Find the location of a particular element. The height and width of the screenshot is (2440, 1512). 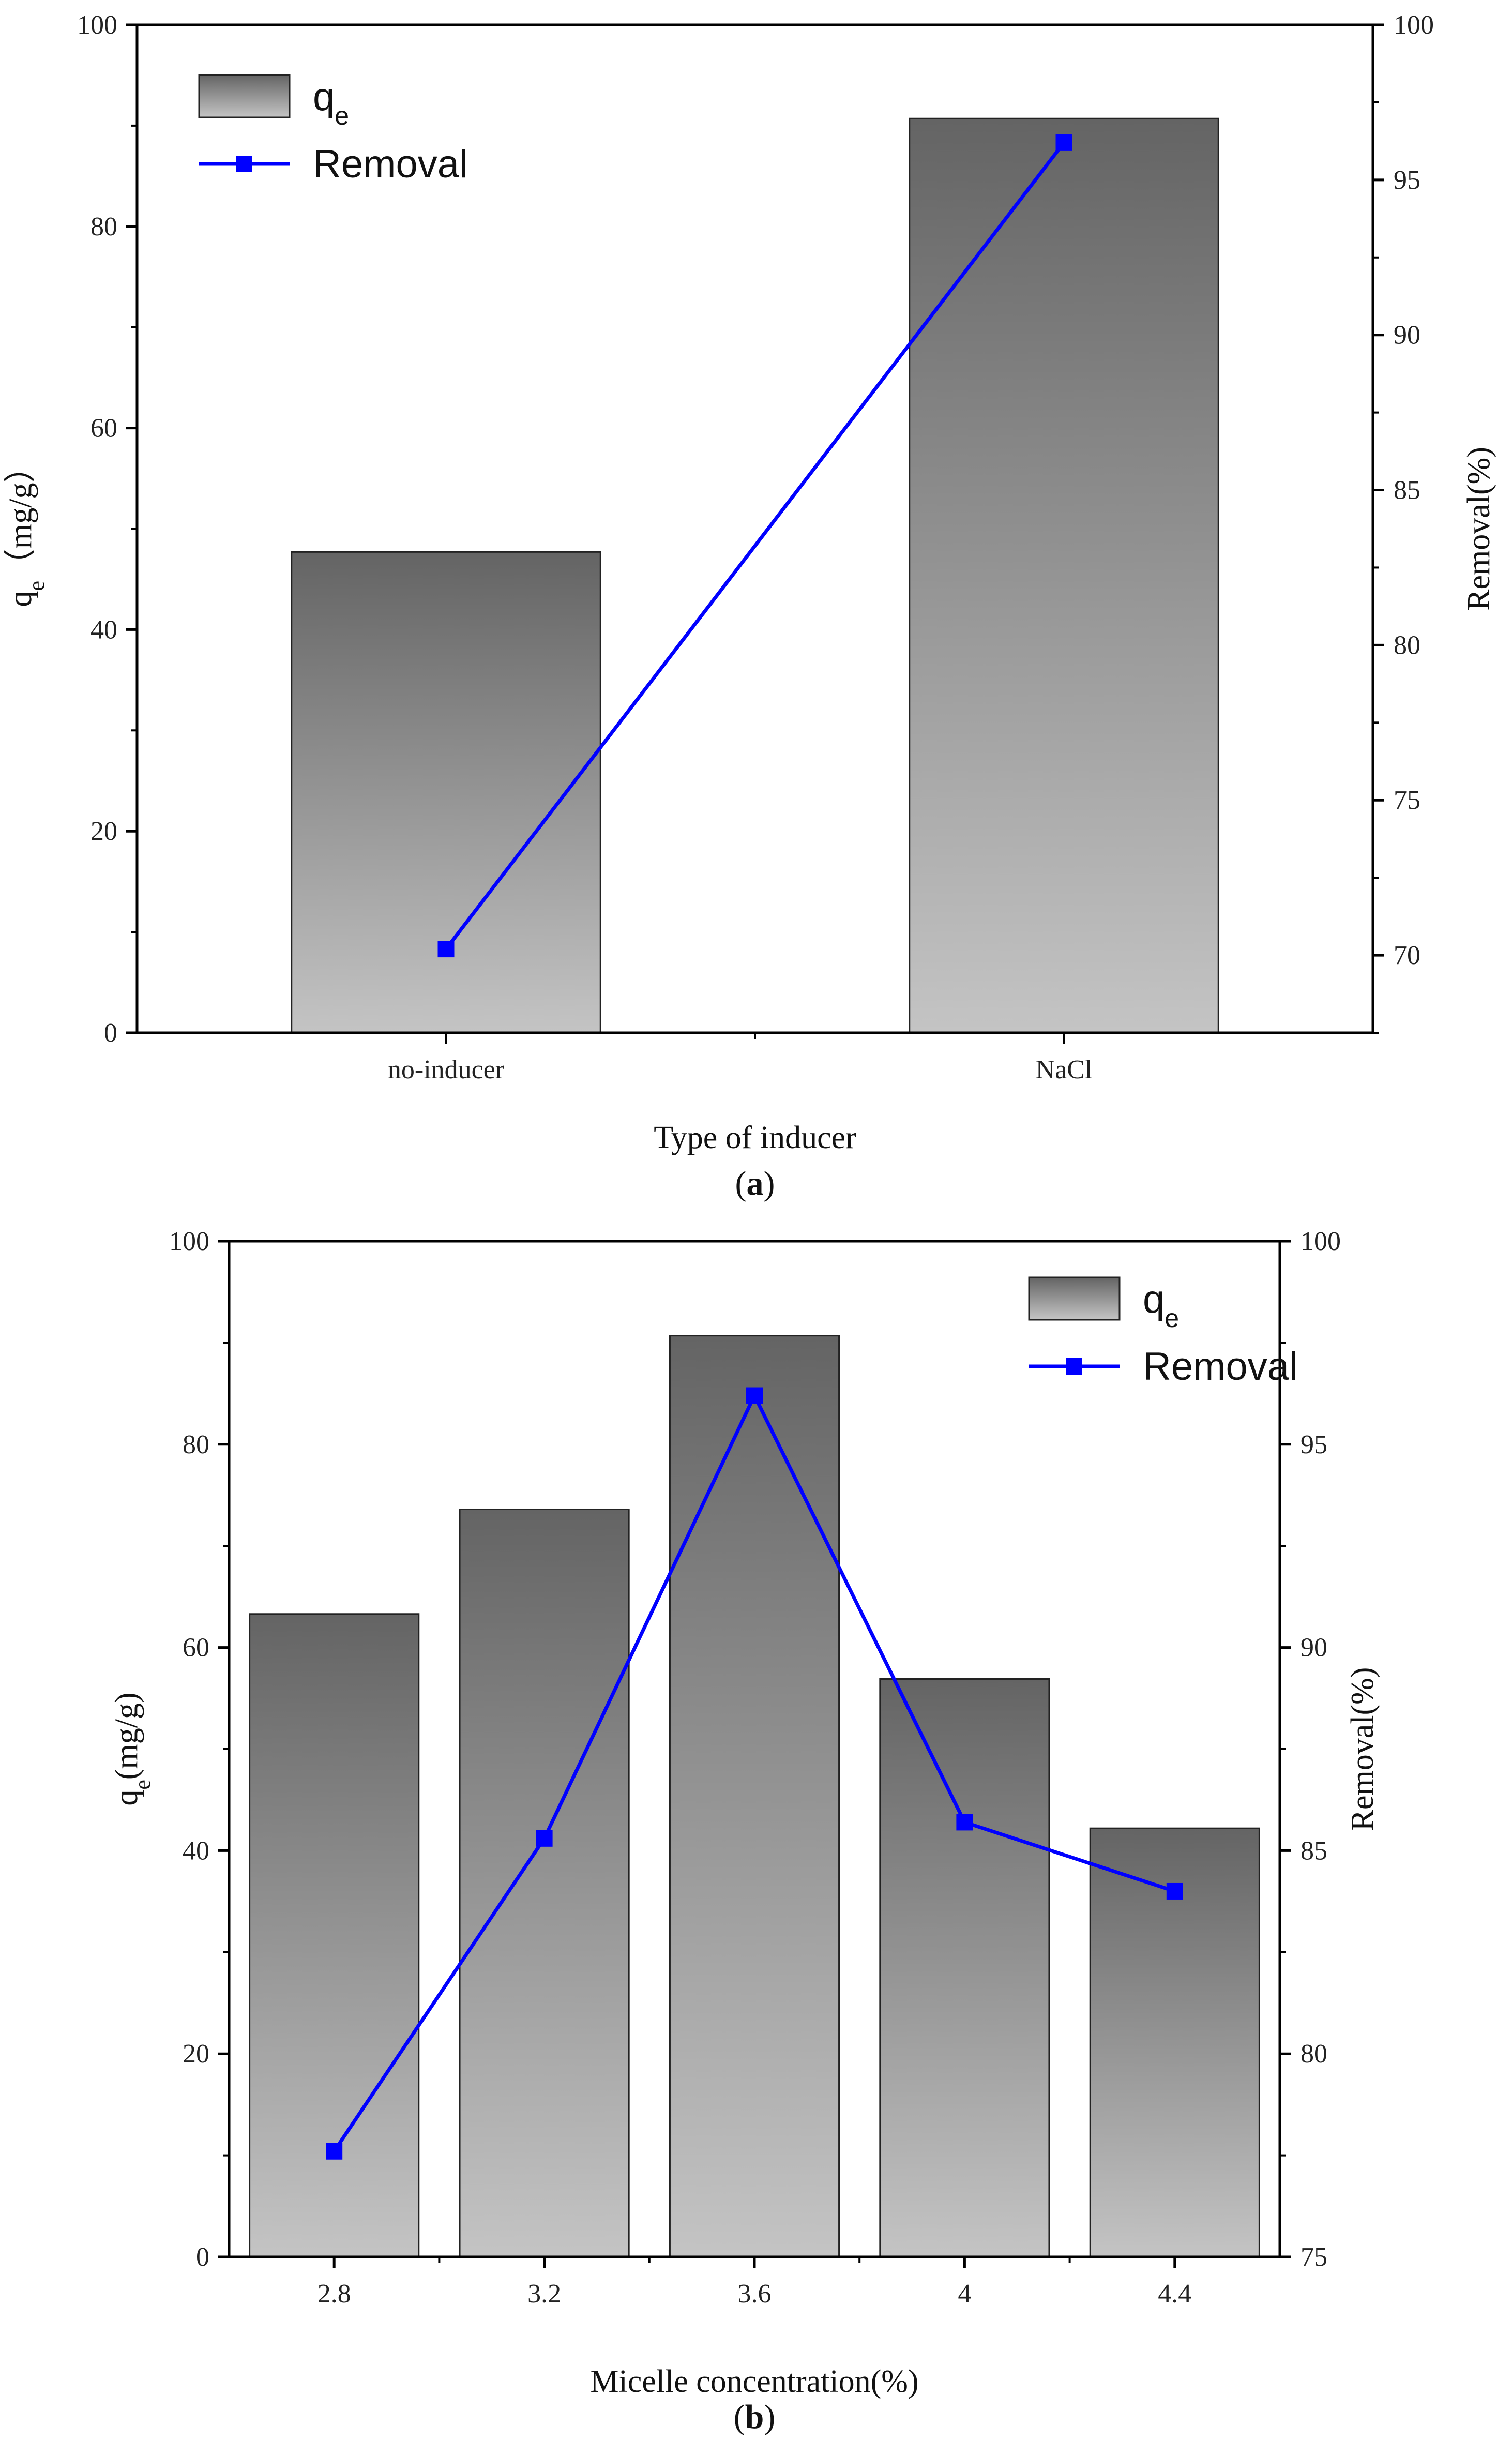

y-left-axis-title: qe(mg/g) is located at coordinates (132, 1748).